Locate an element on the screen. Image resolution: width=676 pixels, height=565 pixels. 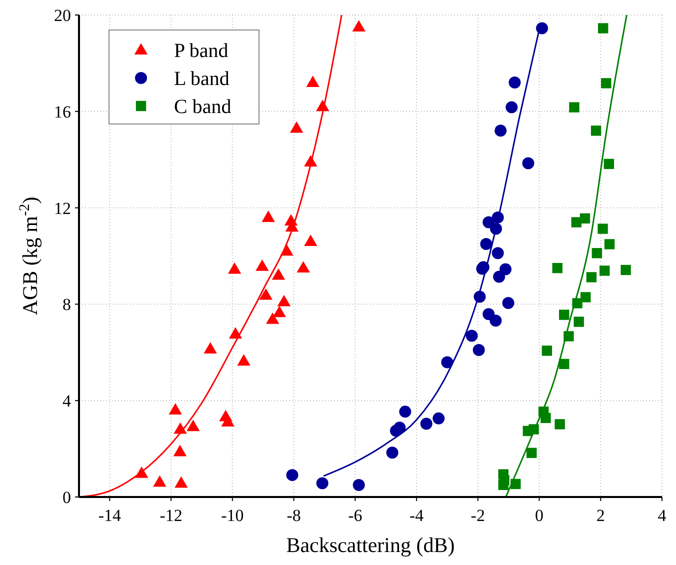
y-tick-label: 4 is located at coordinates (67, 401).